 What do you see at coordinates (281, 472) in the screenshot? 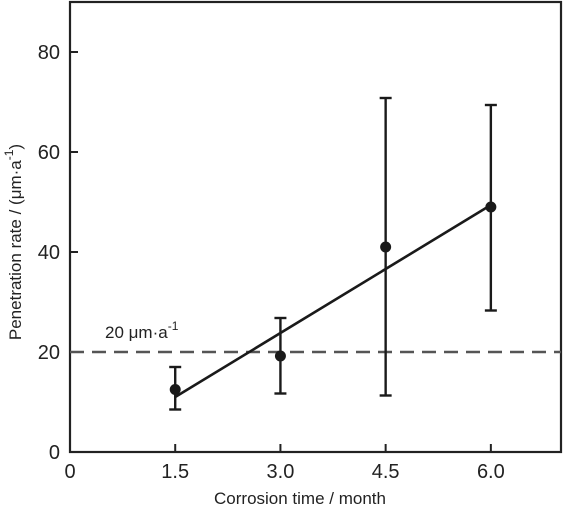
I see `x-tick-label: 3.0` at bounding box center [281, 472].